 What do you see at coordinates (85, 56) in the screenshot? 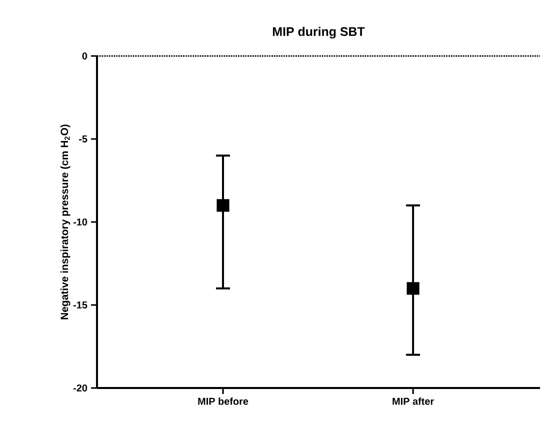
I see `y-tick-label: 0` at bounding box center [85, 56].